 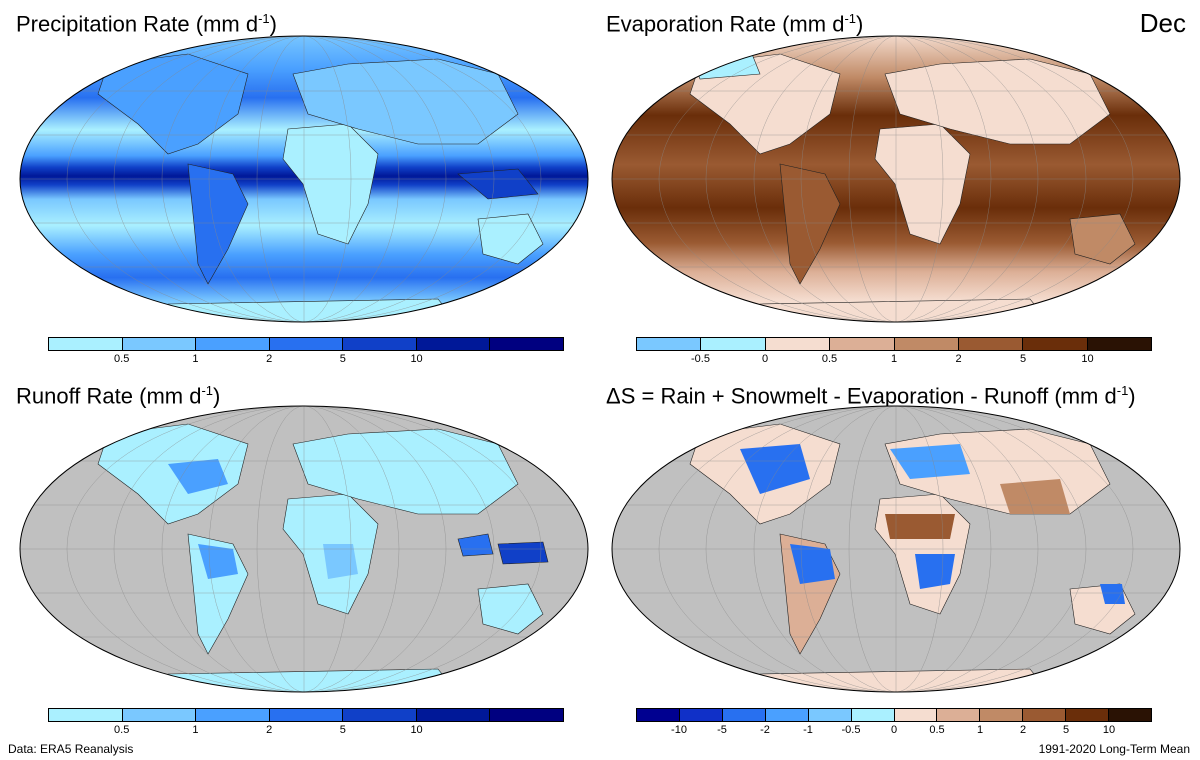 I want to click on colorbar-tick-label: -5, so click(x=722, y=730).